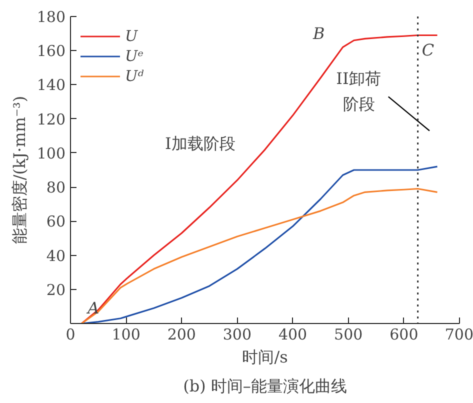  What do you see at coordinates (51, 119) in the screenshot?
I see `y-tick-label: 120` at bounding box center [51, 119].